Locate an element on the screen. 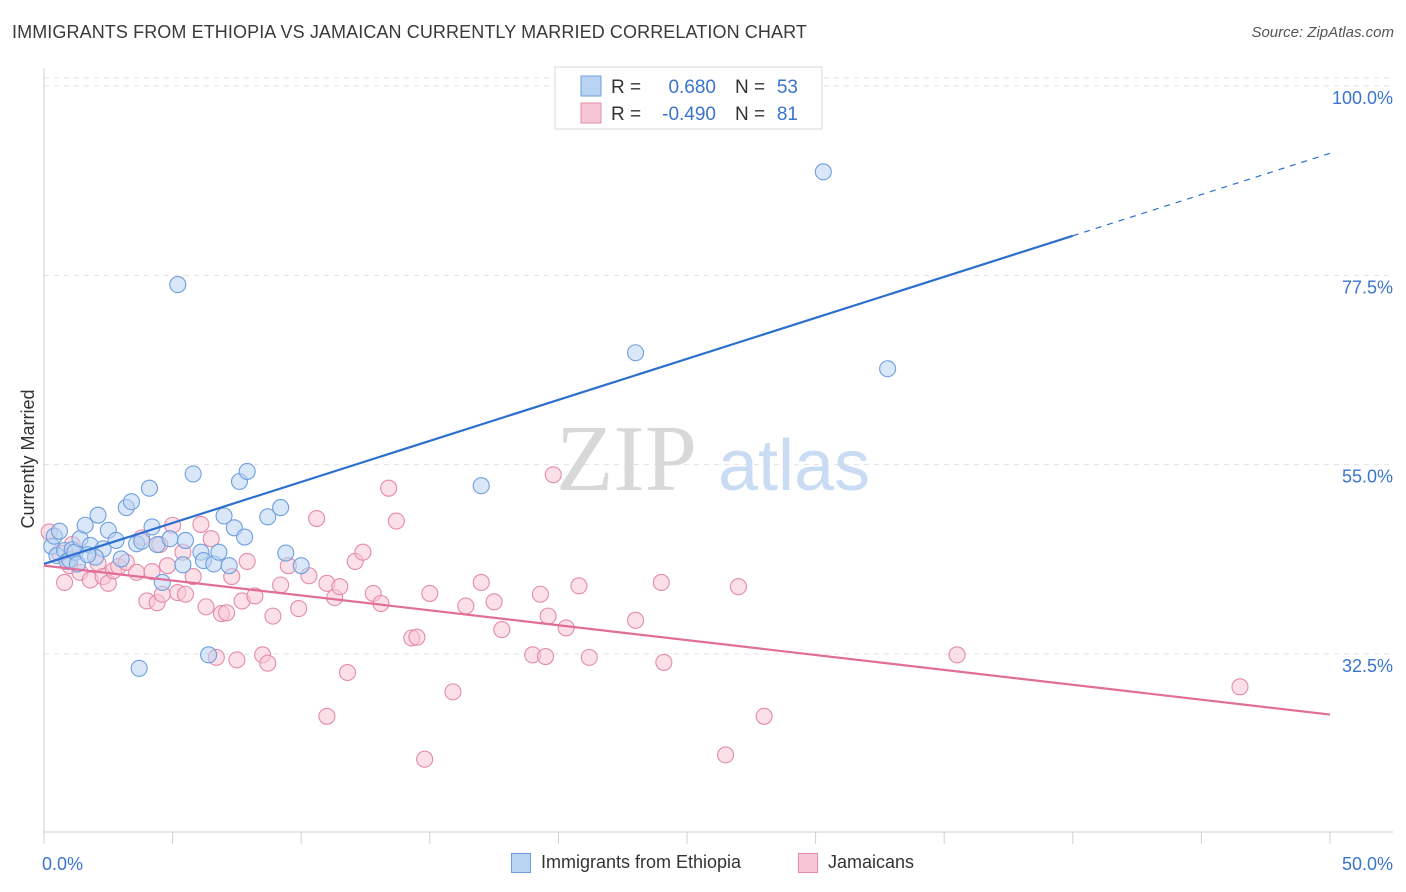  watermark-atlas: atlas is located at coordinates (794, 466).